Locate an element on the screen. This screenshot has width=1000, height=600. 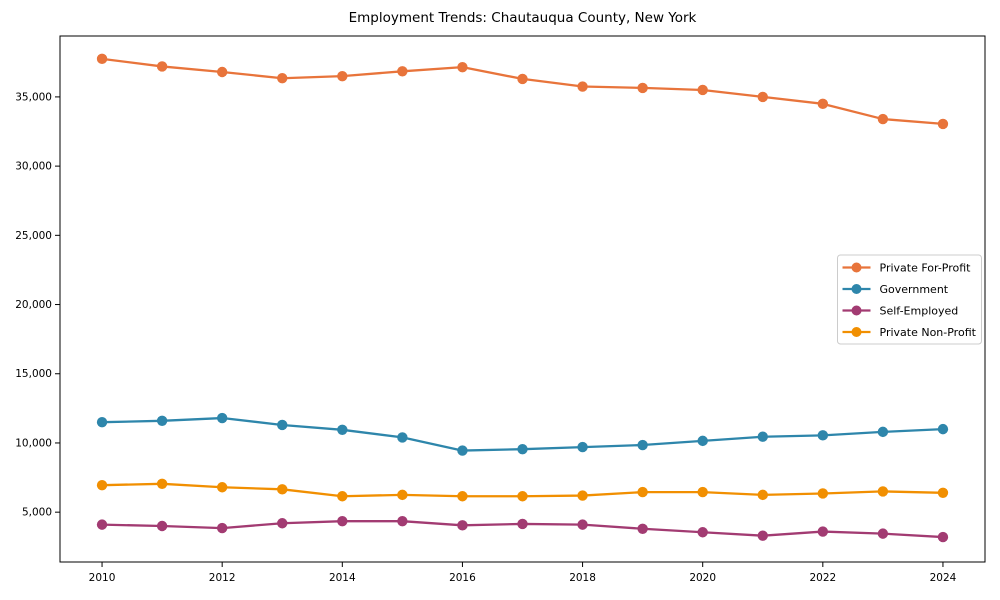
legend-box is located at coordinates (909, 299).